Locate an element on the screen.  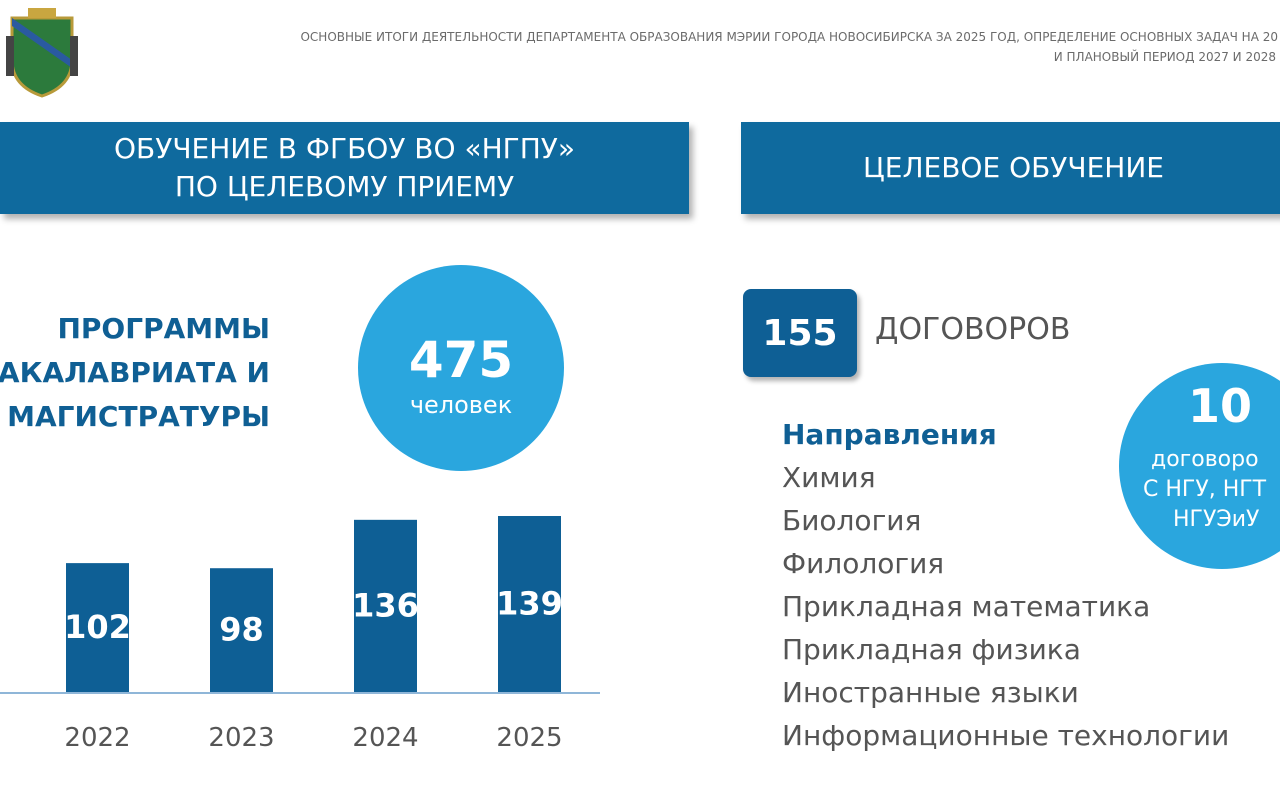
value-label: 102 is located at coordinates (97, 627).